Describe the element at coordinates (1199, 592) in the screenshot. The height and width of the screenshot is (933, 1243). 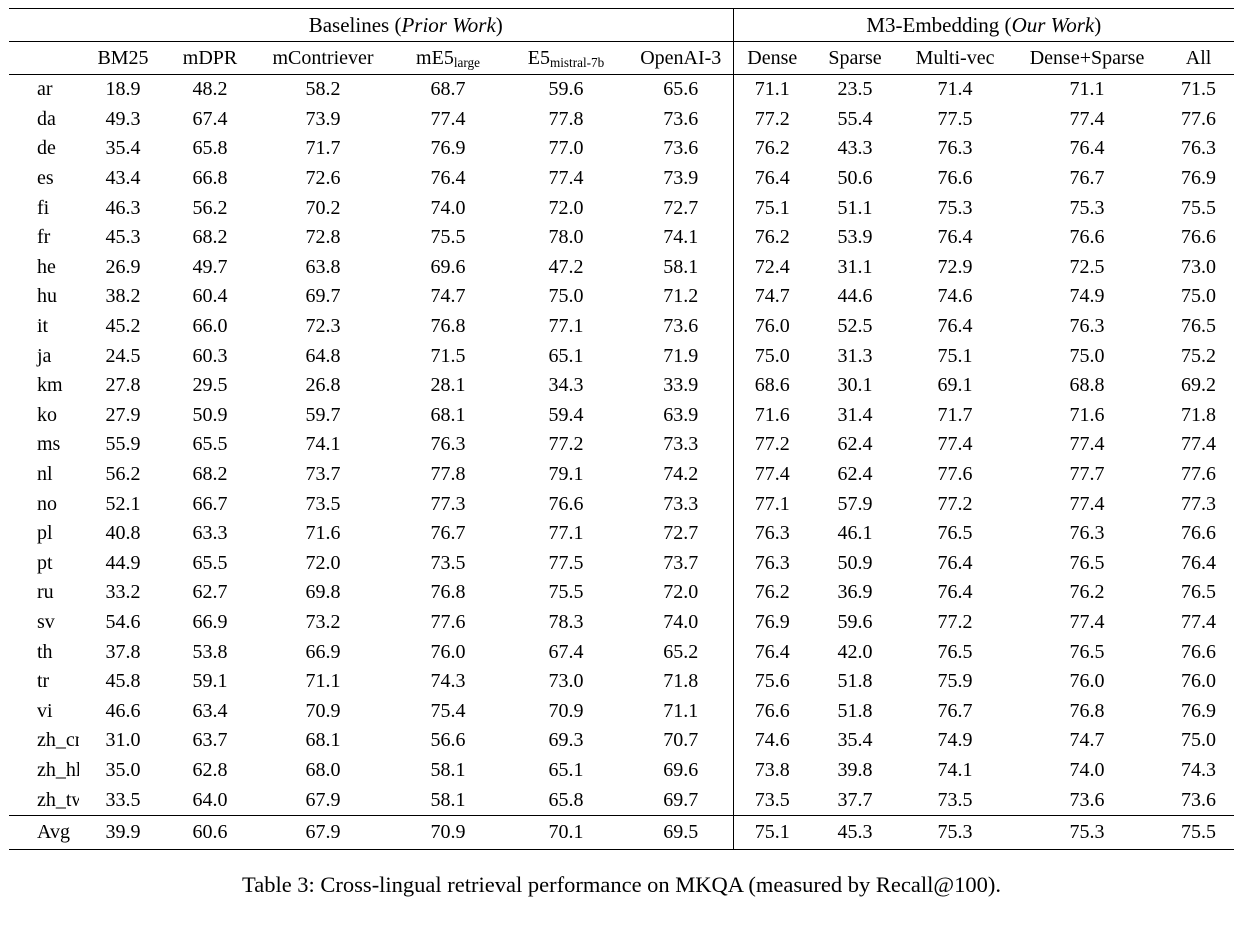
I see `score-cell: 76.5` at that location.